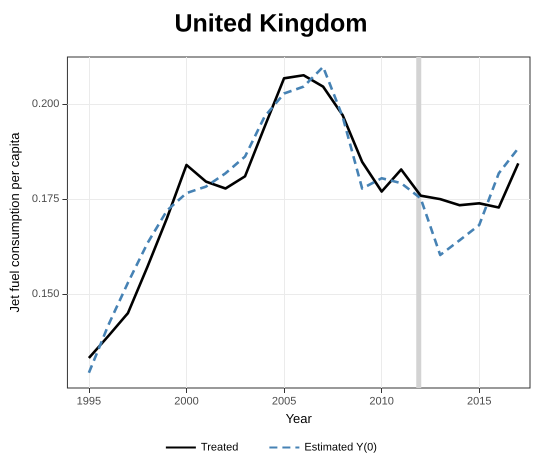 This screenshot has width=542, height=466. What do you see at coordinates (219, 448) in the screenshot?
I see `legend-label: Treated` at bounding box center [219, 448].